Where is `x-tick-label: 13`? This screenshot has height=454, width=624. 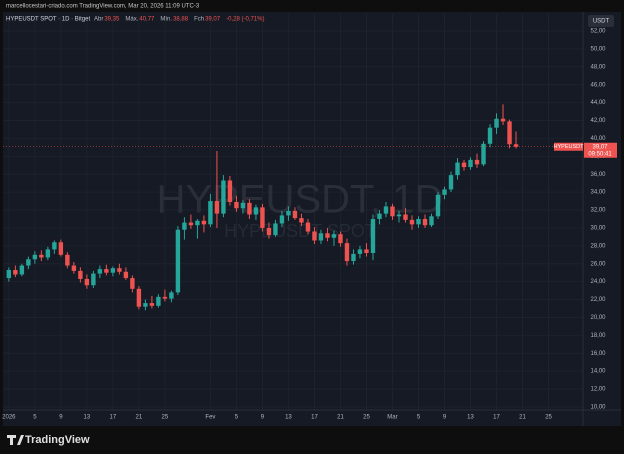 x-tick-label: 13 is located at coordinates (470, 418).